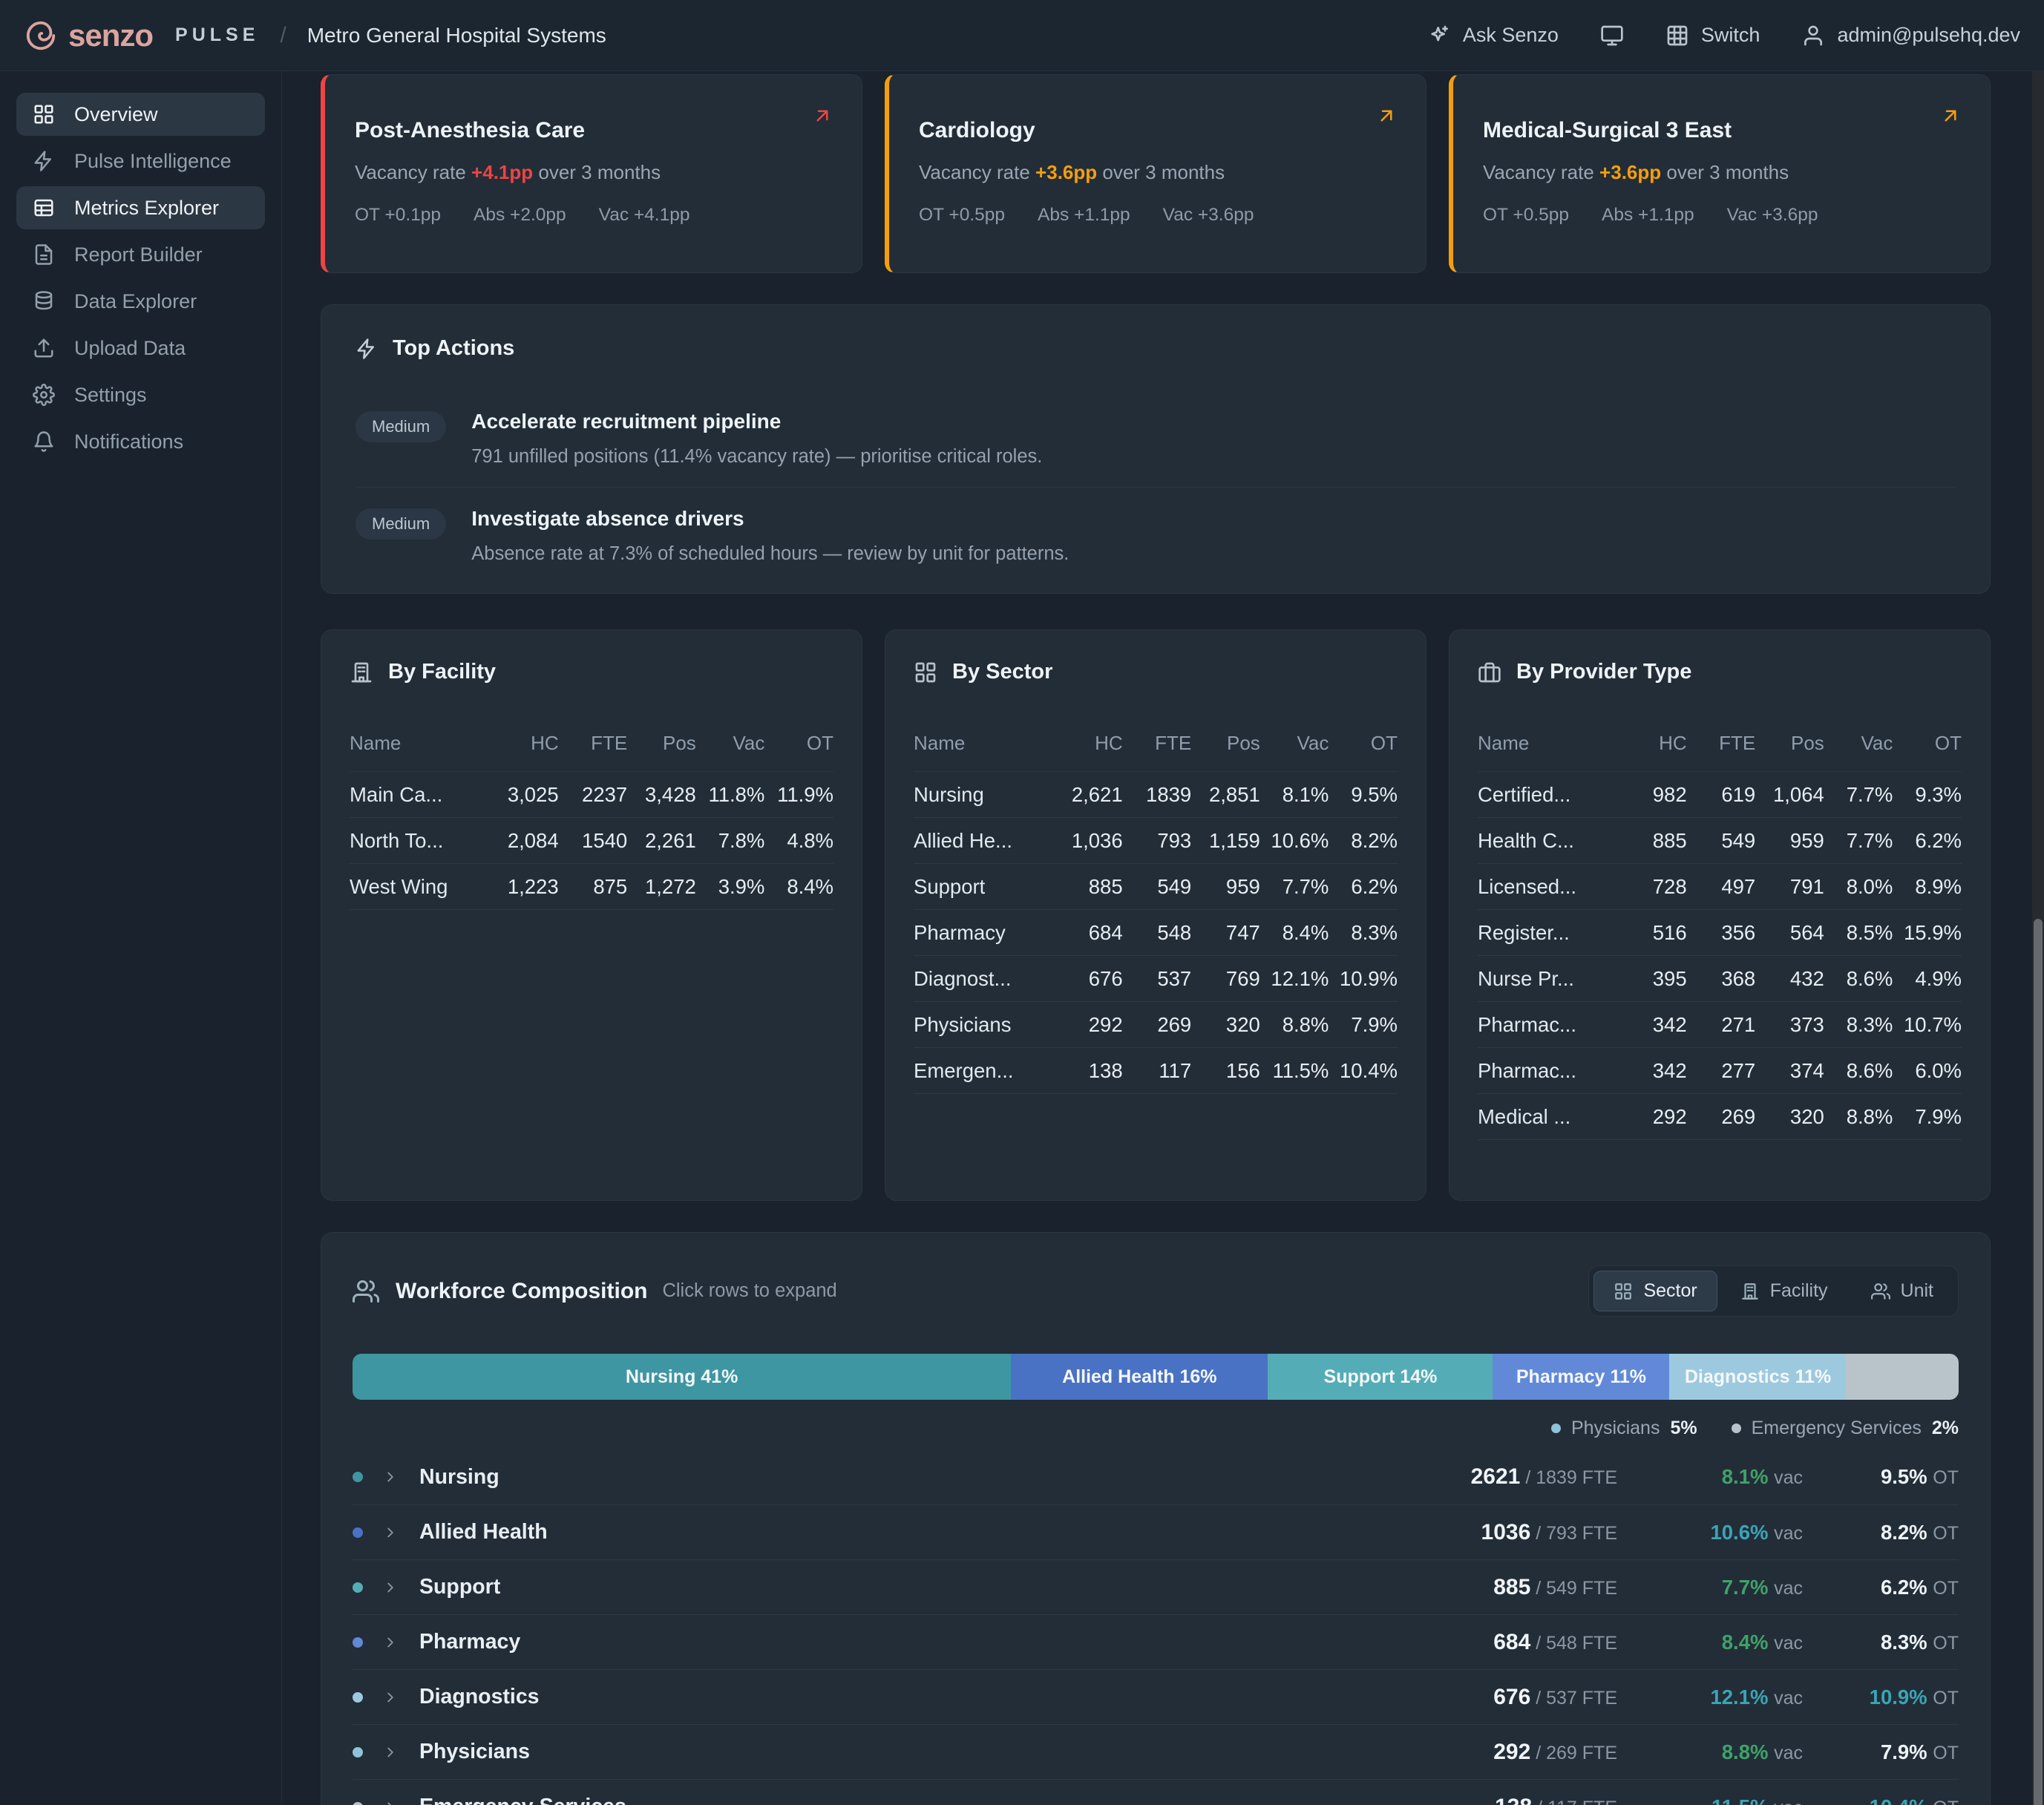 The image size is (2044, 1805). Describe the element at coordinates (522, 1290) in the screenshot. I see `panel-title: Workforce Composition` at that location.